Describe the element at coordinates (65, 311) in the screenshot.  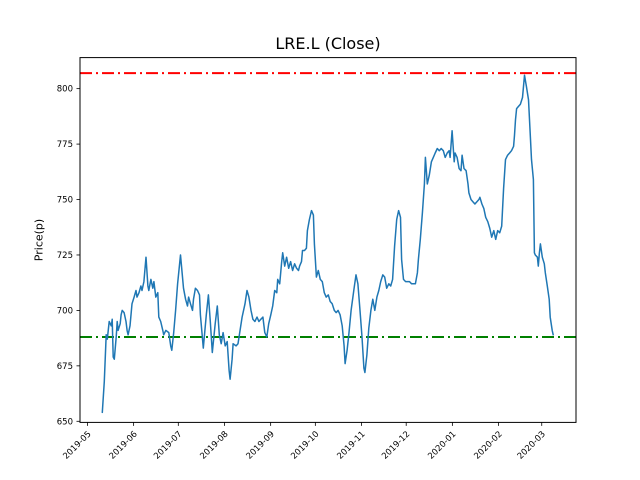
I see `y-tick-label: 700` at that location.